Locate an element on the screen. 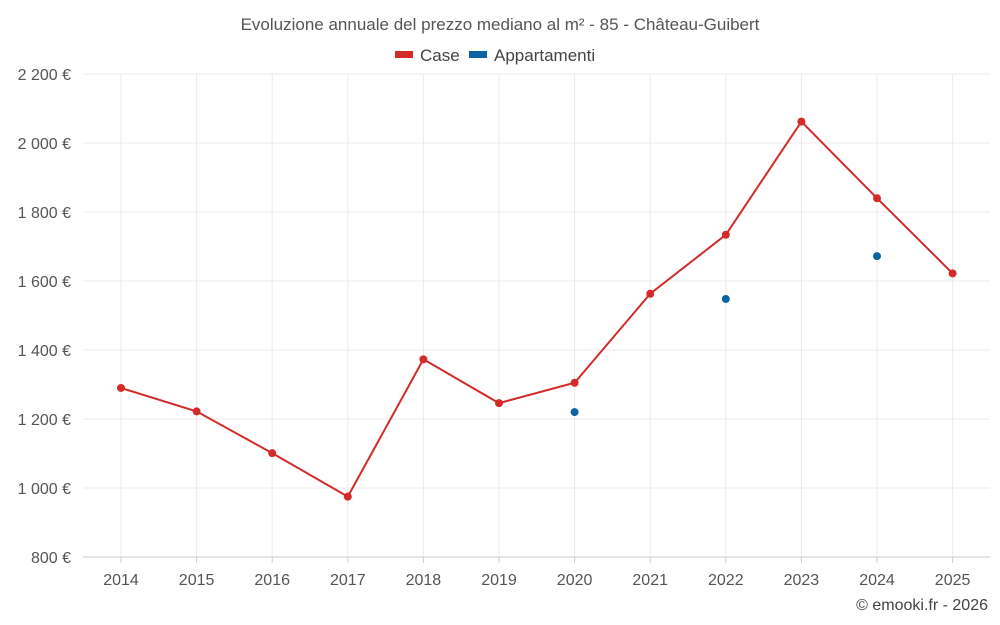 This screenshot has width=1000, height=625. x-tick-label: 2023 is located at coordinates (802, 580).